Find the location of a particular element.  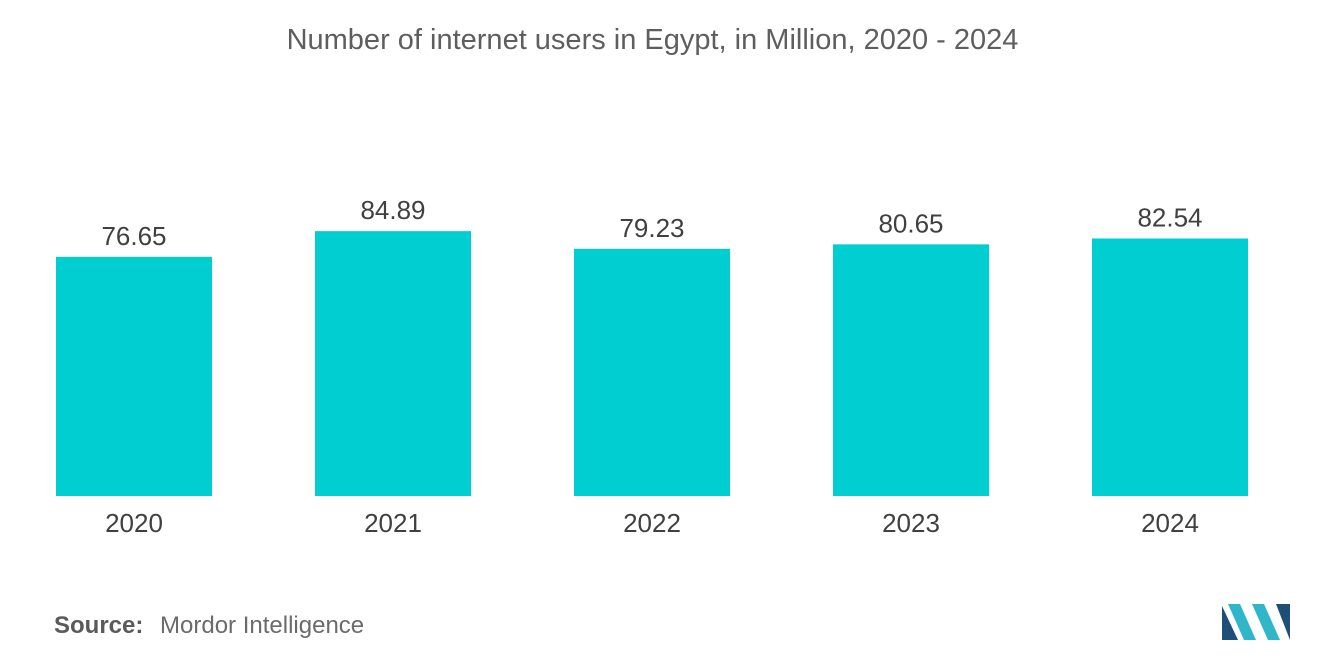

bar-2020 is located at coordinates (134, 376).